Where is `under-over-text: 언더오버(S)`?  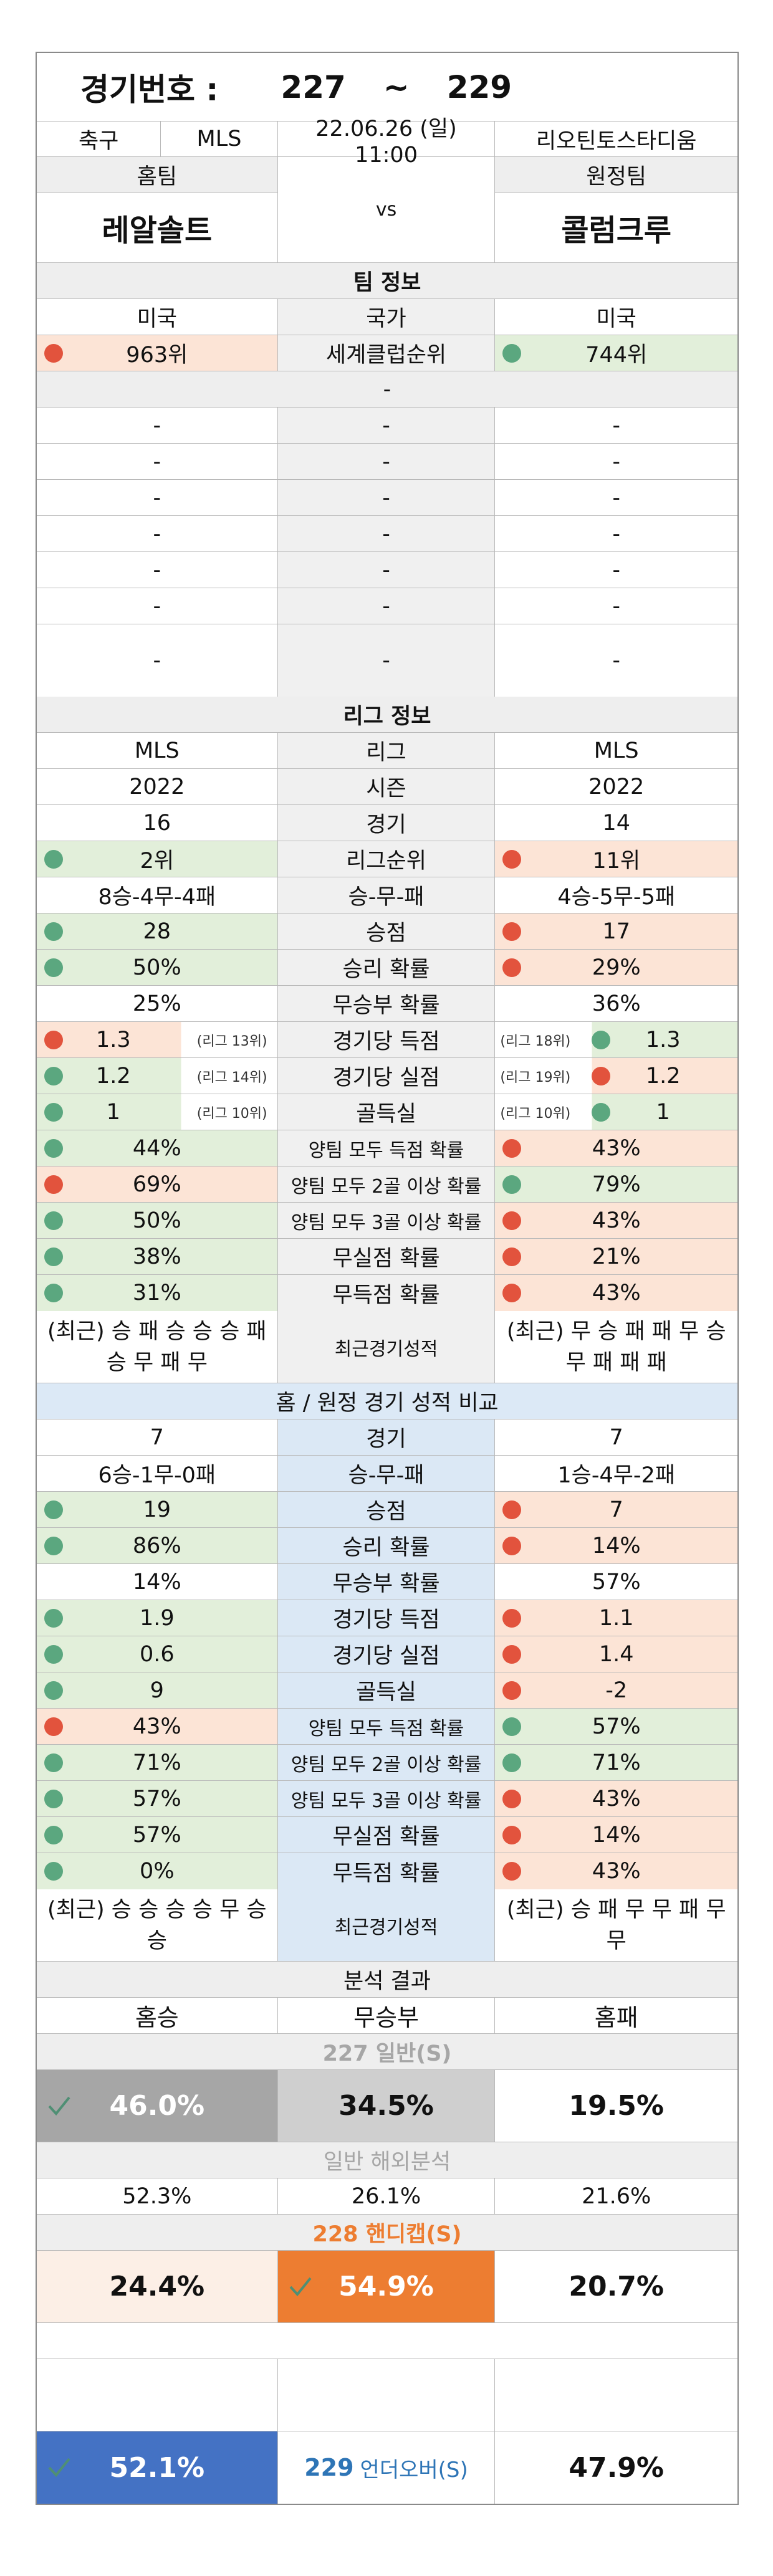
under-over-text: 언더오버(S) is located at coordinates (414, 2470).